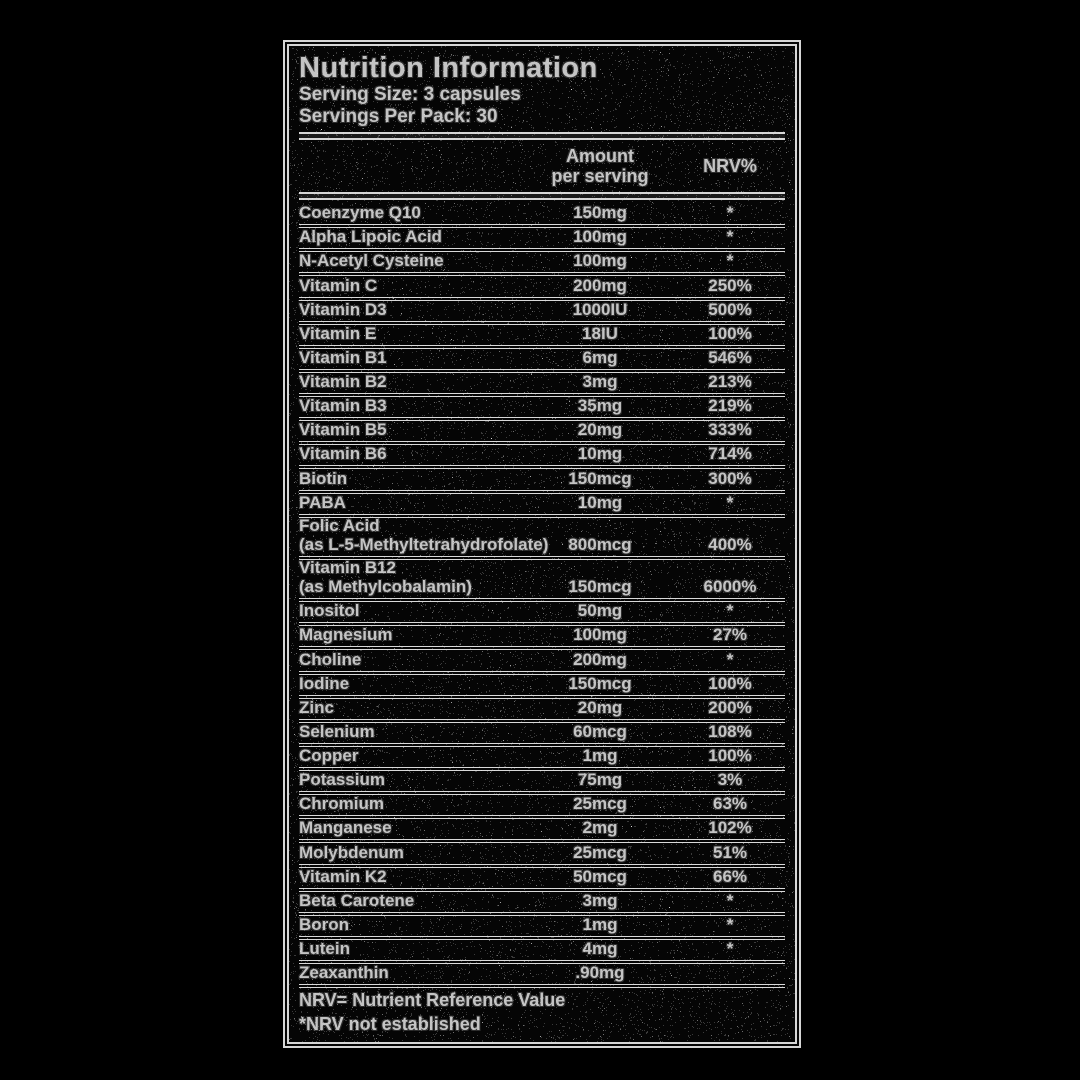 The height and width of the screenshot is (1080, 1080). I want to click on table-row: Lutein 4mg *, so click(542, 951).